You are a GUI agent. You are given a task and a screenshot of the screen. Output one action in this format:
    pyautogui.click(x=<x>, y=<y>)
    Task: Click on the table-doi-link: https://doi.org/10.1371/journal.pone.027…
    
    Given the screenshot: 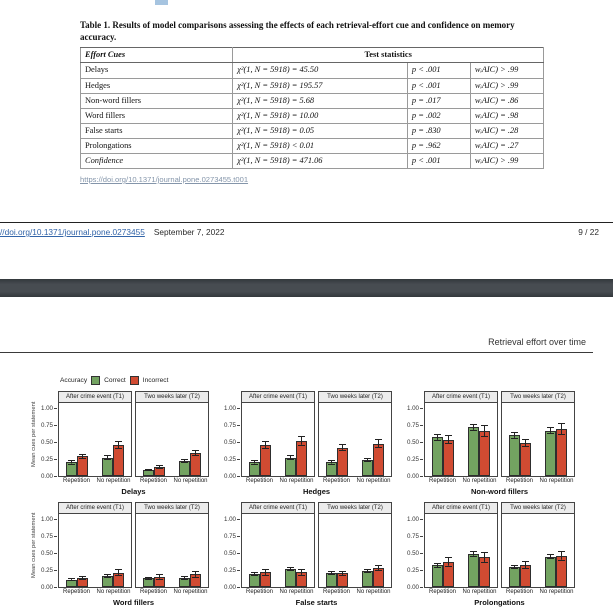 What is the action you would take?
    pyautogui.click(x=164, y=179)
    